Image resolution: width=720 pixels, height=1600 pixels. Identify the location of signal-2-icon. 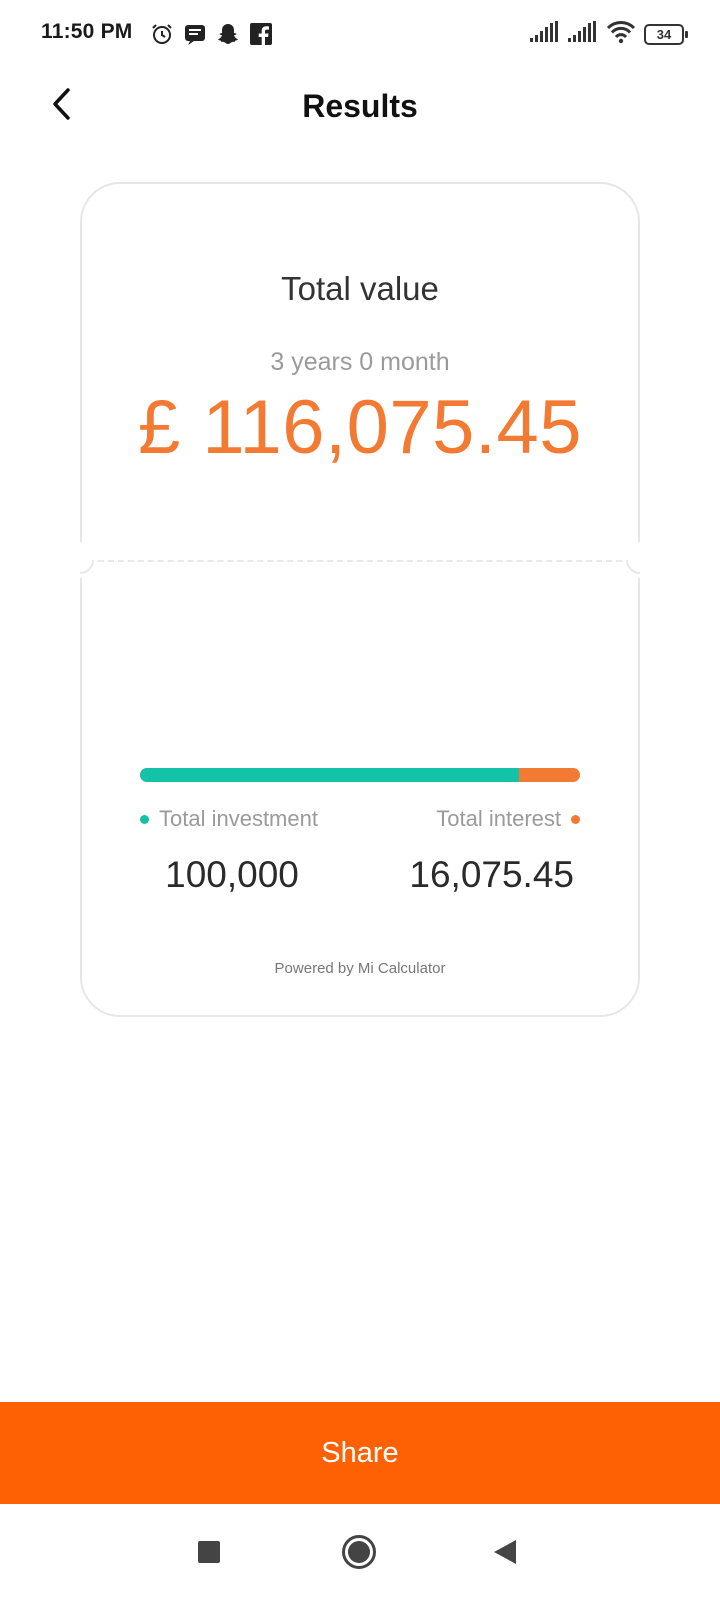
(583, 34).